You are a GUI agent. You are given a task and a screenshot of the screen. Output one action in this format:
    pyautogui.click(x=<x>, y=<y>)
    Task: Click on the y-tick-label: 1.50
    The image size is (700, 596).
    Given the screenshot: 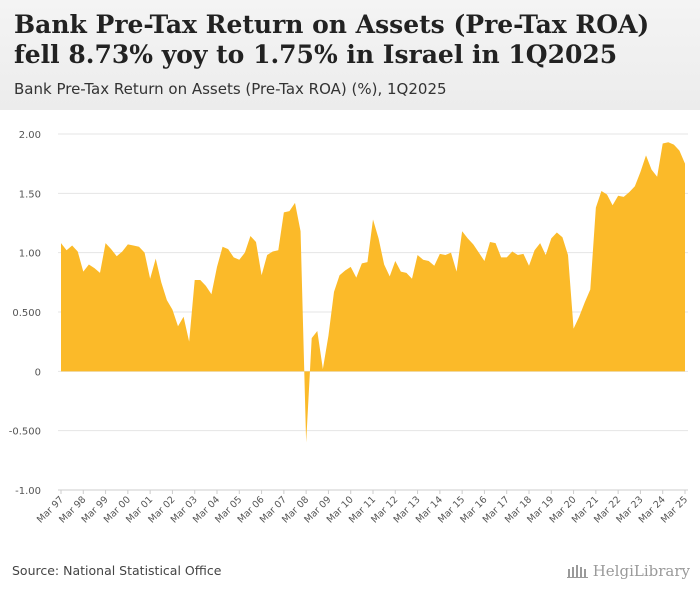 What is the action you would take?
    pyautogui.click(x=30, y=194)
    